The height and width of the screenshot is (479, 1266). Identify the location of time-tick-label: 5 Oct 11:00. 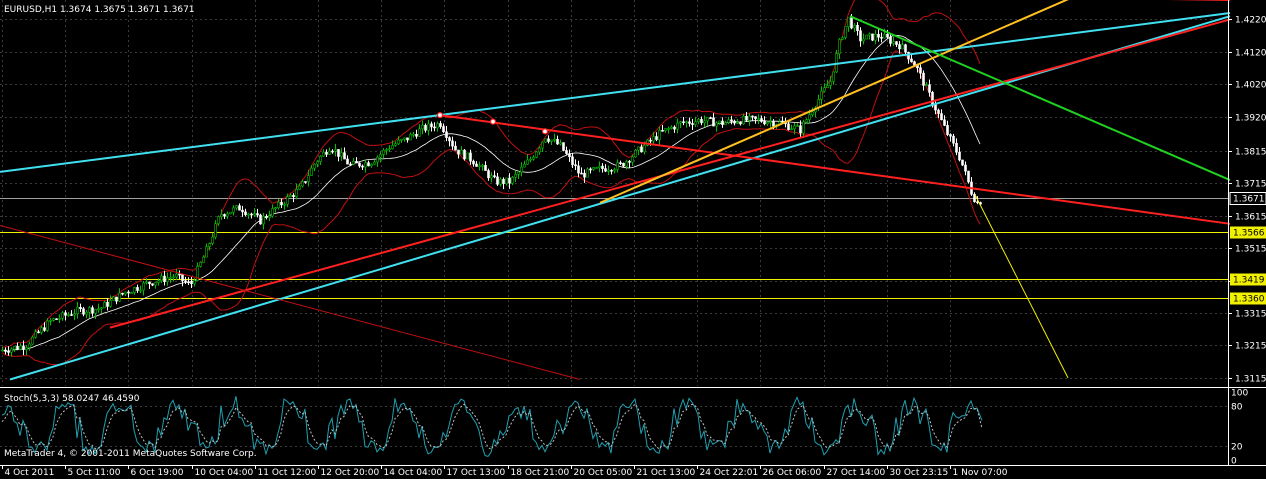
(94, 473).